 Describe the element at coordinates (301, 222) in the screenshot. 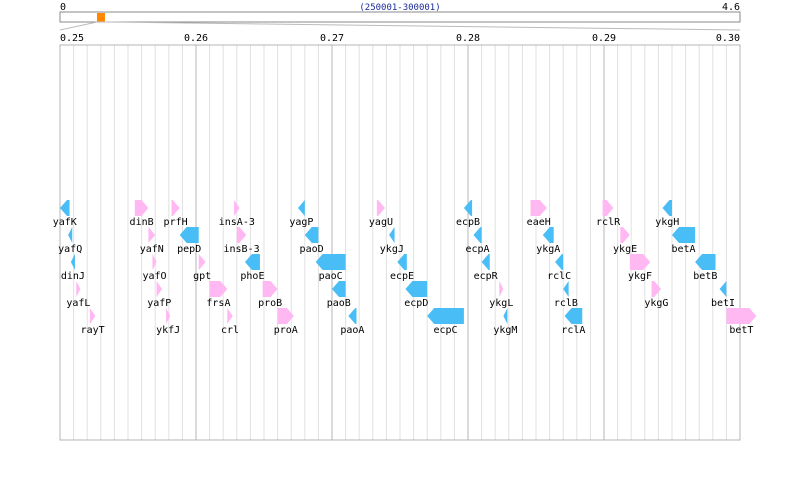

I see `gene-label: yagP` at that location.